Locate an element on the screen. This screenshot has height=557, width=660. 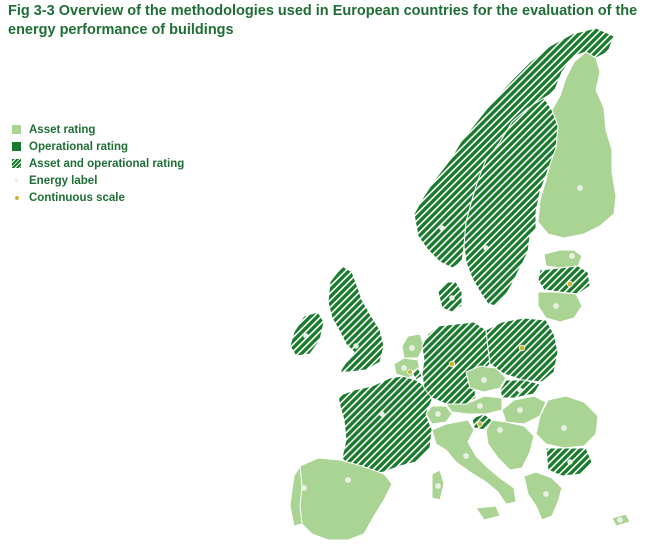
energy-label-dot-spain is located at coordinates (348, 480).